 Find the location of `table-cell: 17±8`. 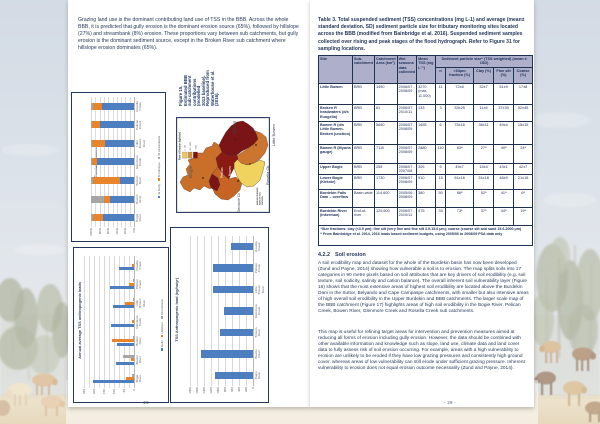

table-cell: 17±8 is located at coordinates (523, 94).